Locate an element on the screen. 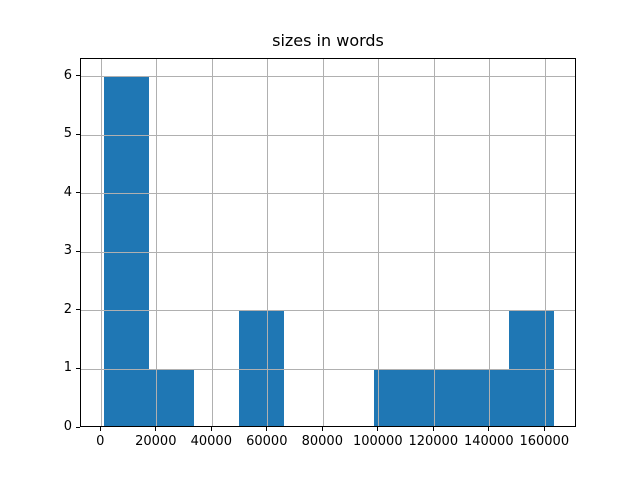  y-tick-label: 3 is located at coordinates (67, 251).